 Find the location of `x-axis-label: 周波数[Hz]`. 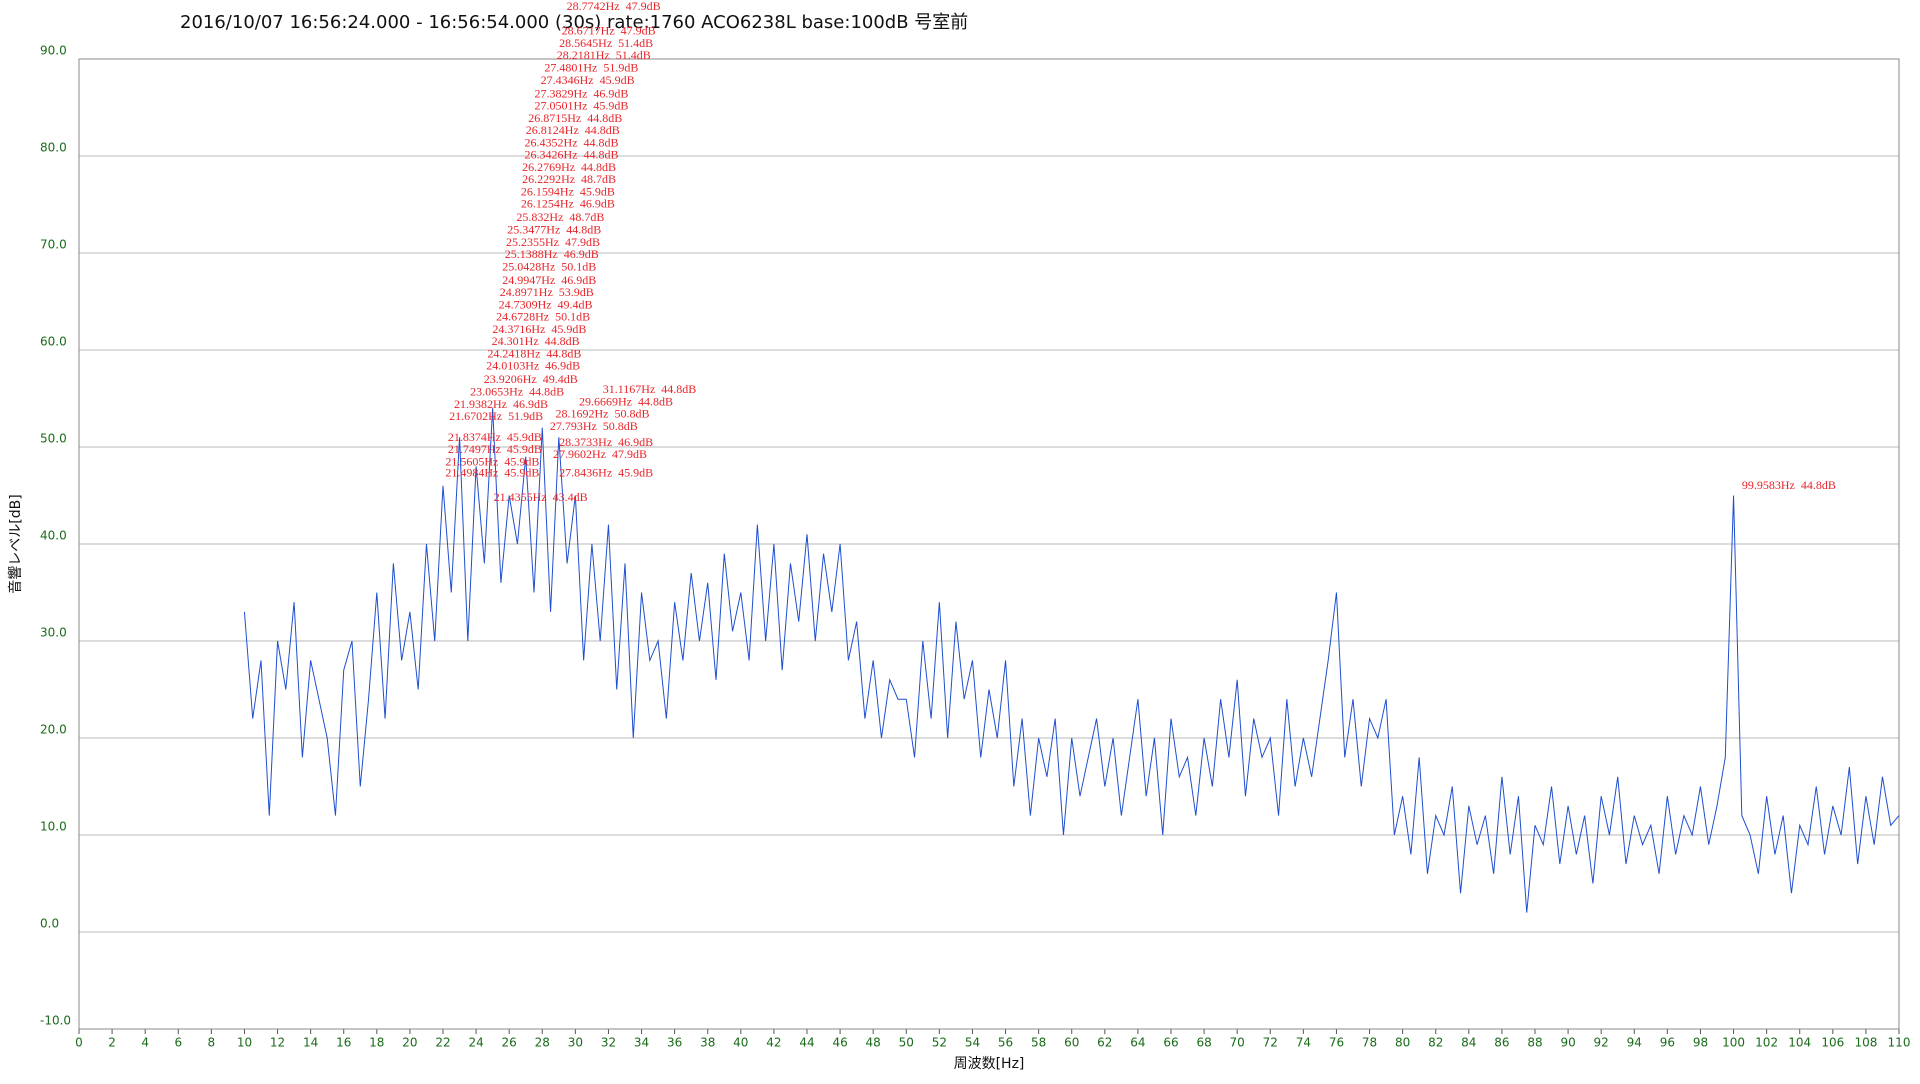

x-axis-label: 周波数[Hz] is located at coordinates (989, 1064).